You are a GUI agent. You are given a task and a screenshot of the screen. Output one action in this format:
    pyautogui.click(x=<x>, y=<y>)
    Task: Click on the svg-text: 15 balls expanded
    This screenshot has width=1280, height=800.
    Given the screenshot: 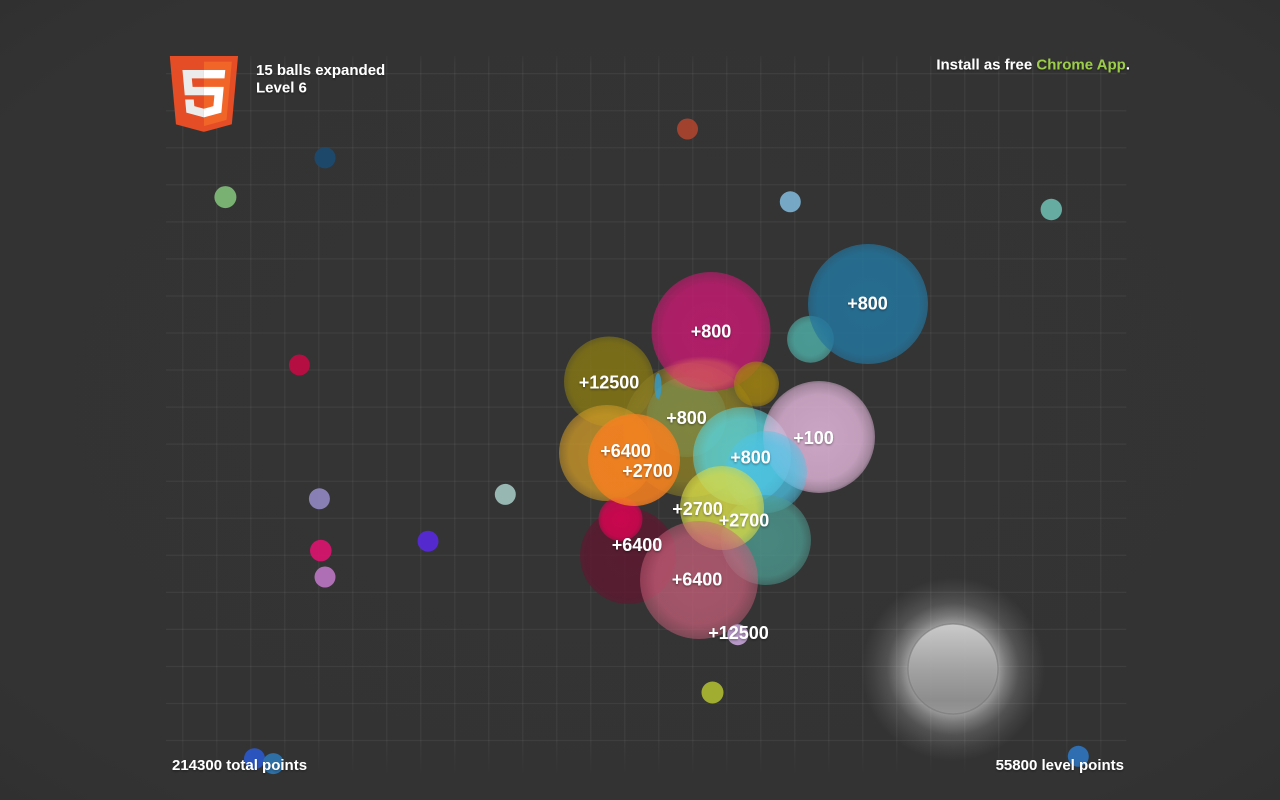 What is the action you would take?
    pyautogui.click(x=320, y=70)
    